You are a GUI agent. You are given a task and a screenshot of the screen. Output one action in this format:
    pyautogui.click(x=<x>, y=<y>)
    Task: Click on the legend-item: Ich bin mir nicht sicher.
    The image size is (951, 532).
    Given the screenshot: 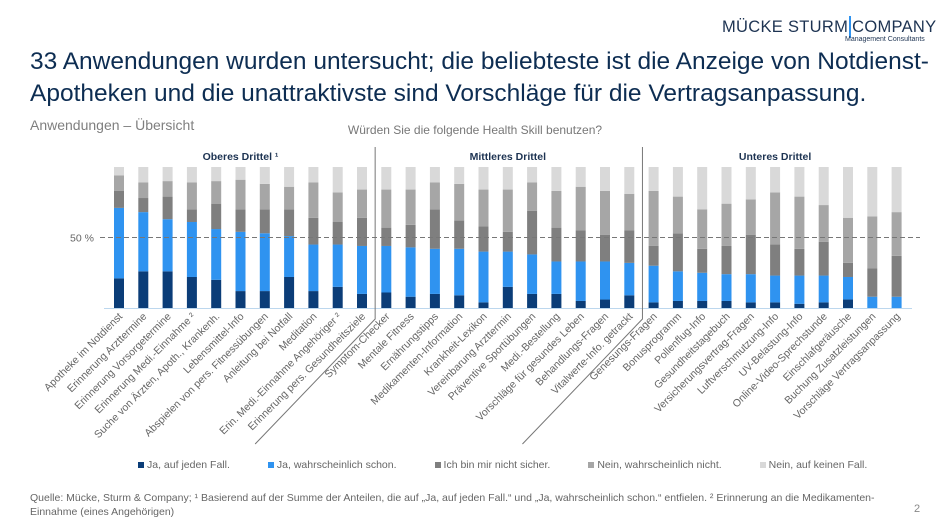 What is the action you would take?
    pyautogui.click(x=492, y=465)
    